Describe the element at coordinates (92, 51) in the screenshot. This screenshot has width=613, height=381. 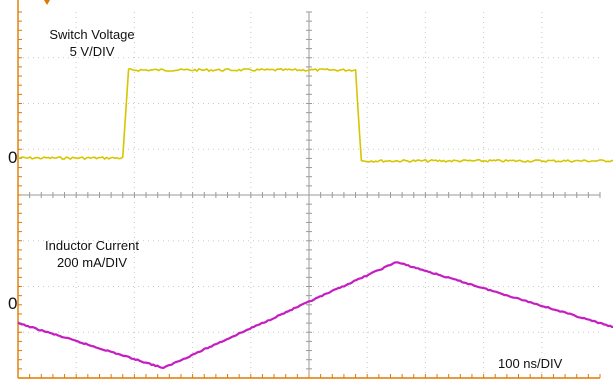
I see `switch-voltage-scale: 5 V/DIV` at that location.